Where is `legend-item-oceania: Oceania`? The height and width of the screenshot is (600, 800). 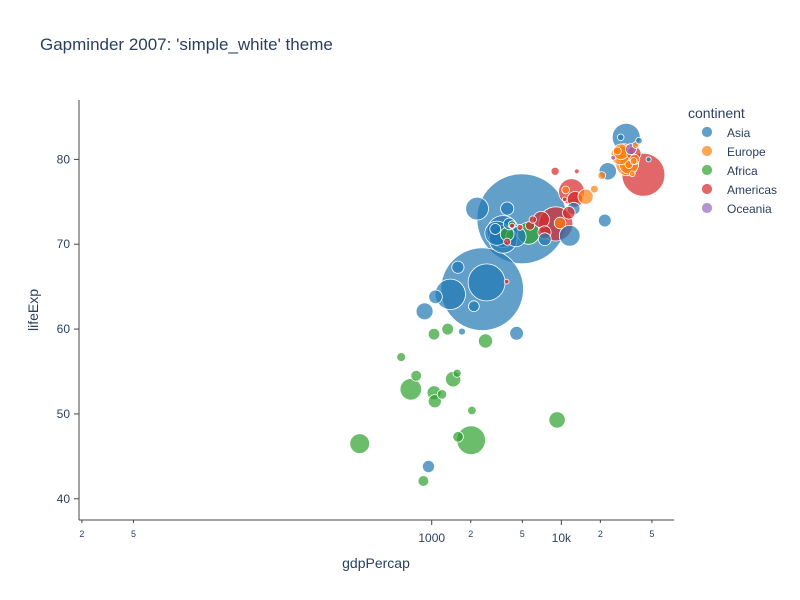 legend-item-oceania: Oceania is located at coordinates (737, 209).